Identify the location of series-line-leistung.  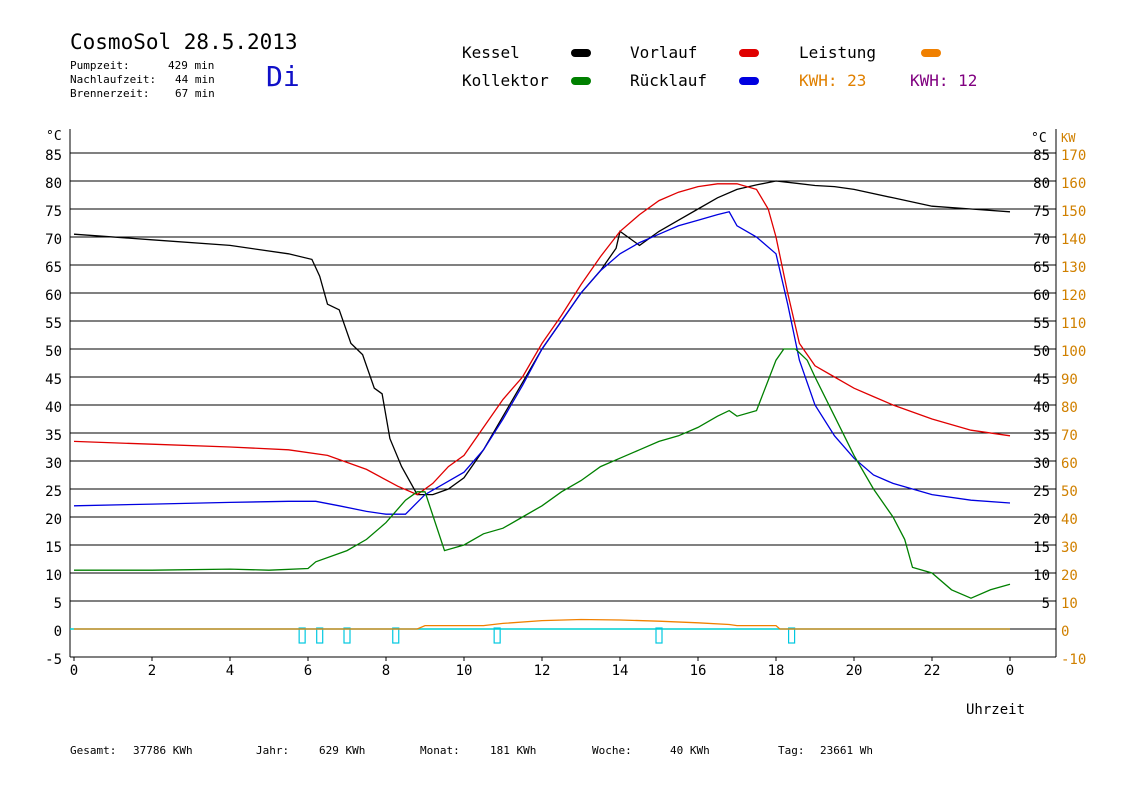
(542, 624).